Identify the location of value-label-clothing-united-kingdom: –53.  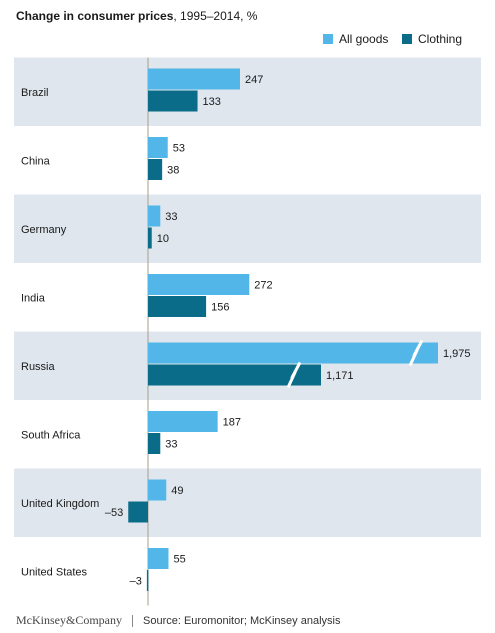
(114, 513).